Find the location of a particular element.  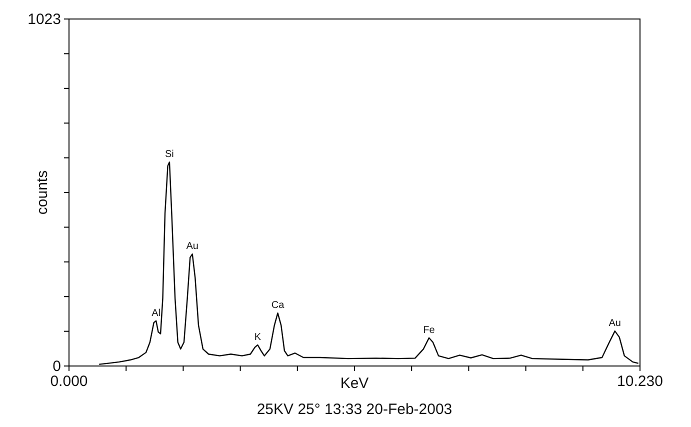

annotation: Ca is located at coordinates (278, 306).